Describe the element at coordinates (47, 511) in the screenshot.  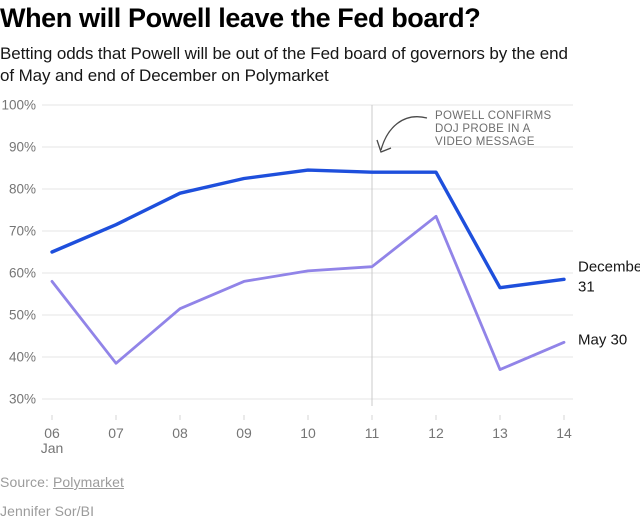
I see `credit-line: Jennifer Sor/BI` at that location.